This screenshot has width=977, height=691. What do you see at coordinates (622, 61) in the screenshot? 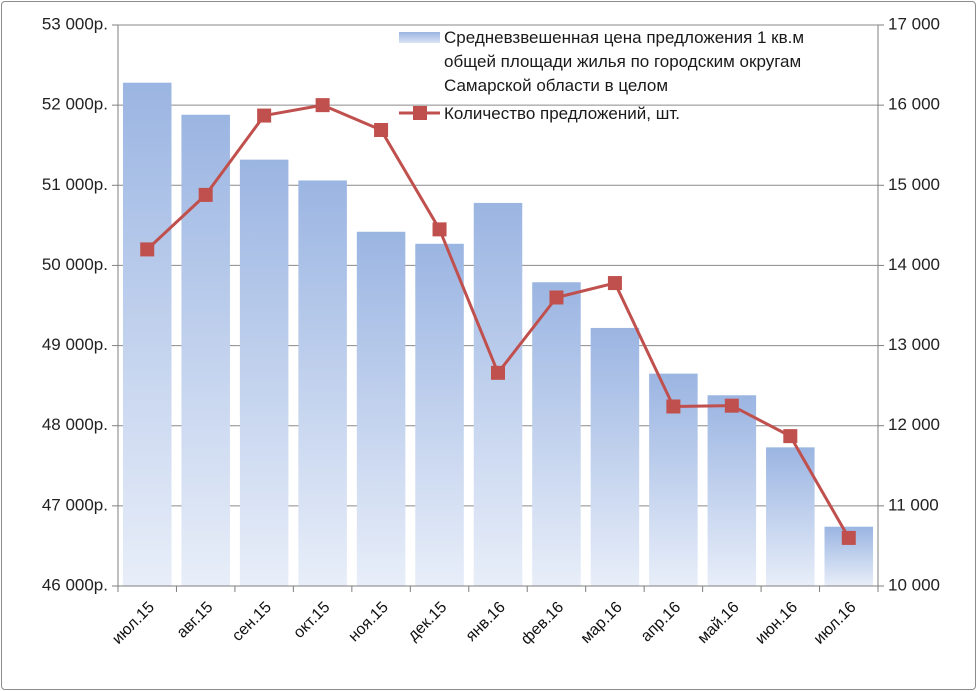
I see `legend-bar-label-line-2: общей площади жилья по городским округам` at bounding box center [622, 61].